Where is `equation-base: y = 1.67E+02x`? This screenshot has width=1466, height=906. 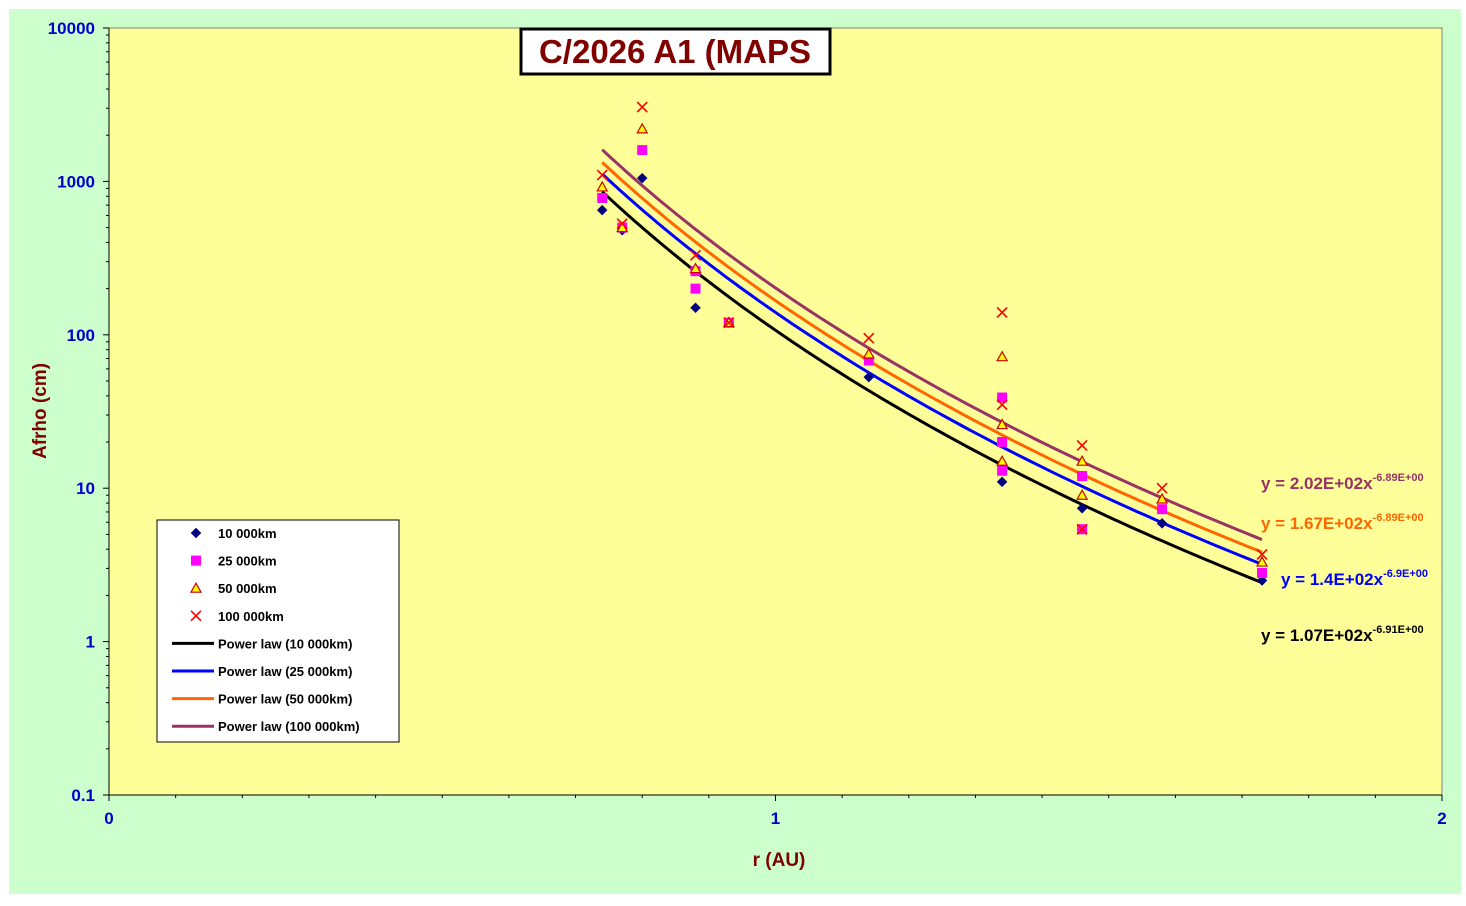
equation-base: y = 1.67E+02x is located at coordinates (1317, 523).